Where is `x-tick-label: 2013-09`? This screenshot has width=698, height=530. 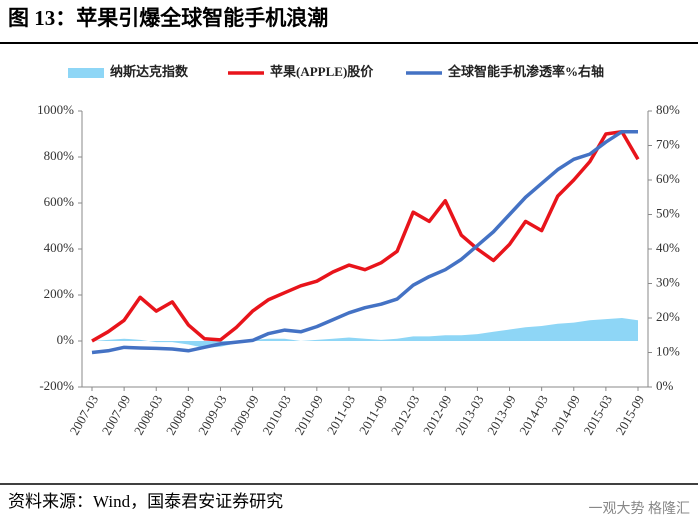 x-tick-label: 2013-09 is located at coordinates (501, 414).